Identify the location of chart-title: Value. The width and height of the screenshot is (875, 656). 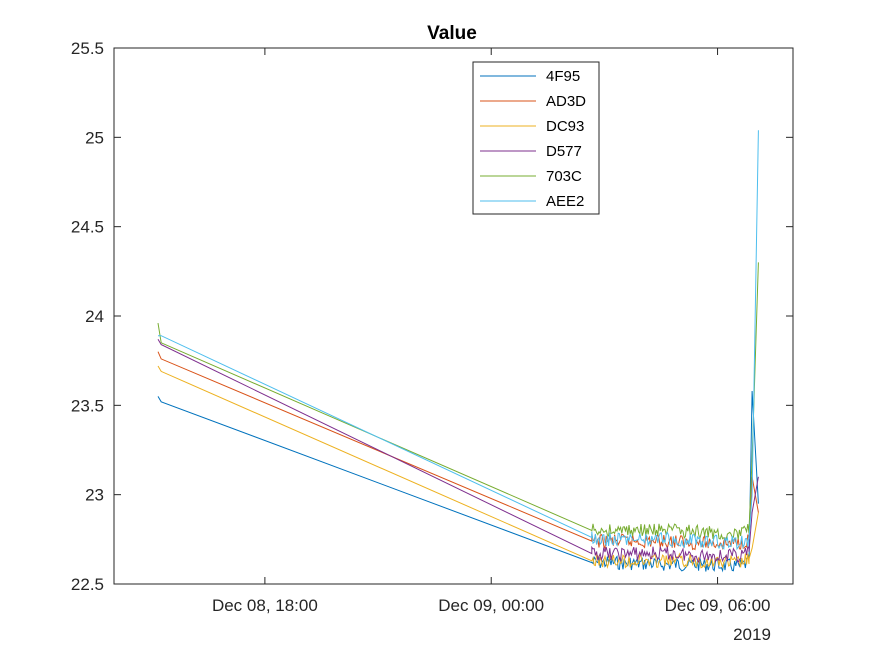
(452, 33).